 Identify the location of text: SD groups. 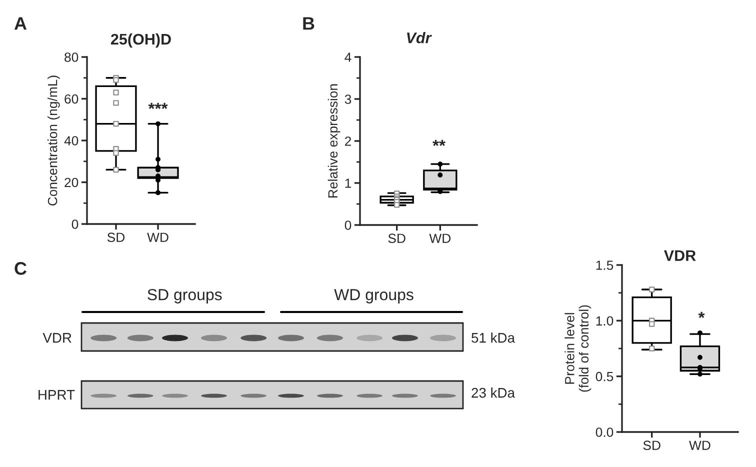
(185, 296).